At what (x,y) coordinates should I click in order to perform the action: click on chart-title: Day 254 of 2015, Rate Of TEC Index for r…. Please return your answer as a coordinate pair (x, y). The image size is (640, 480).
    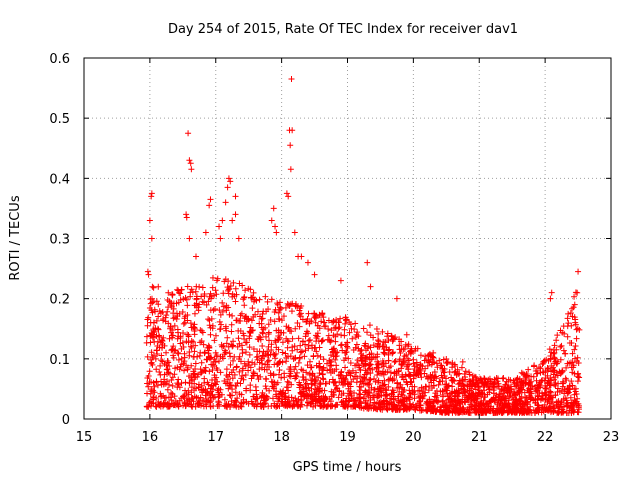
    Looking at the image, I should click on (343, 29).